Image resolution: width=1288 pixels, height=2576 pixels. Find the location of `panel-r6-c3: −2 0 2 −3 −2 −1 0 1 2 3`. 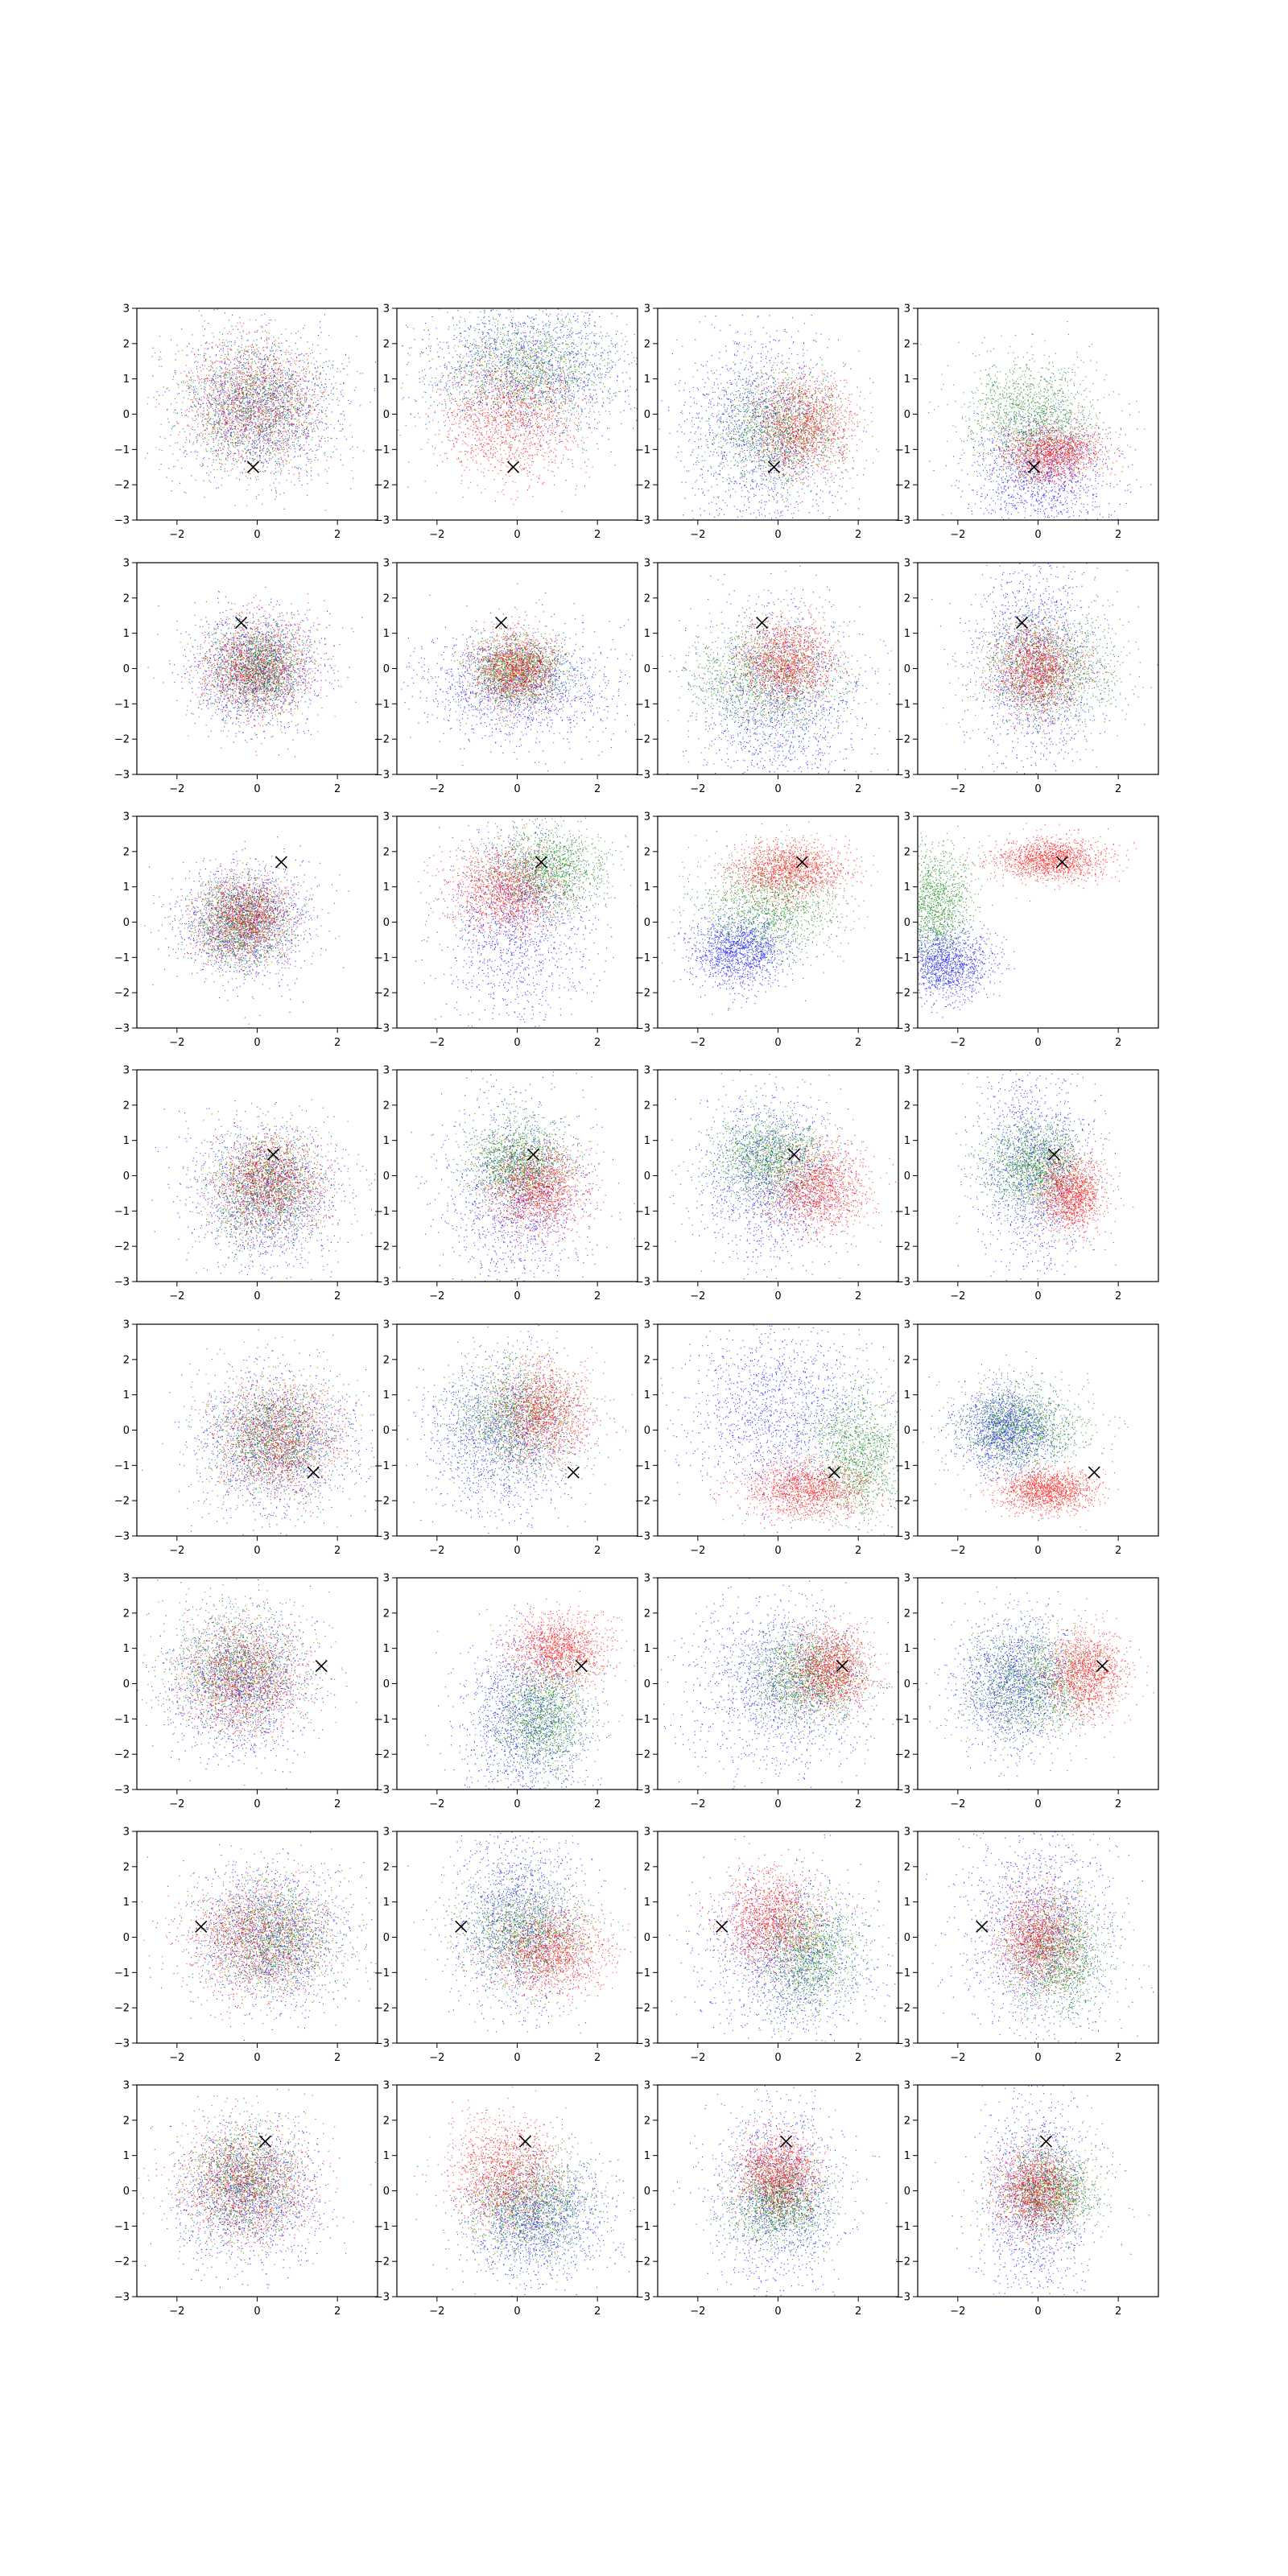

panel-r6-c3: −2 0 2 −3 −2 −1 0 1 2 3 is located at coordinates (767, 1691).